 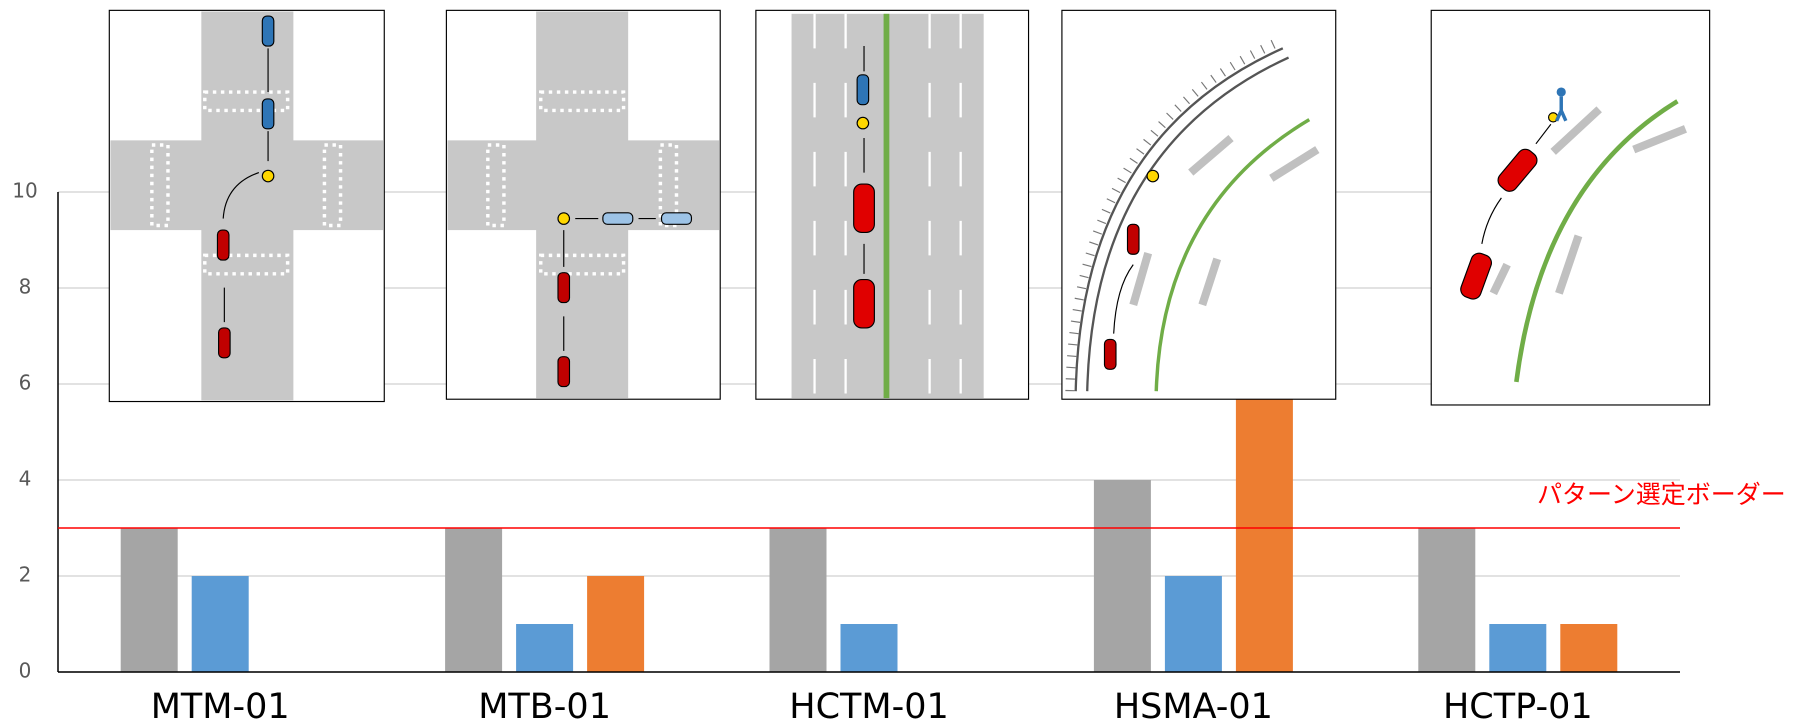 I want to click on y-tick-label: 2, so click(x=25, y=575).